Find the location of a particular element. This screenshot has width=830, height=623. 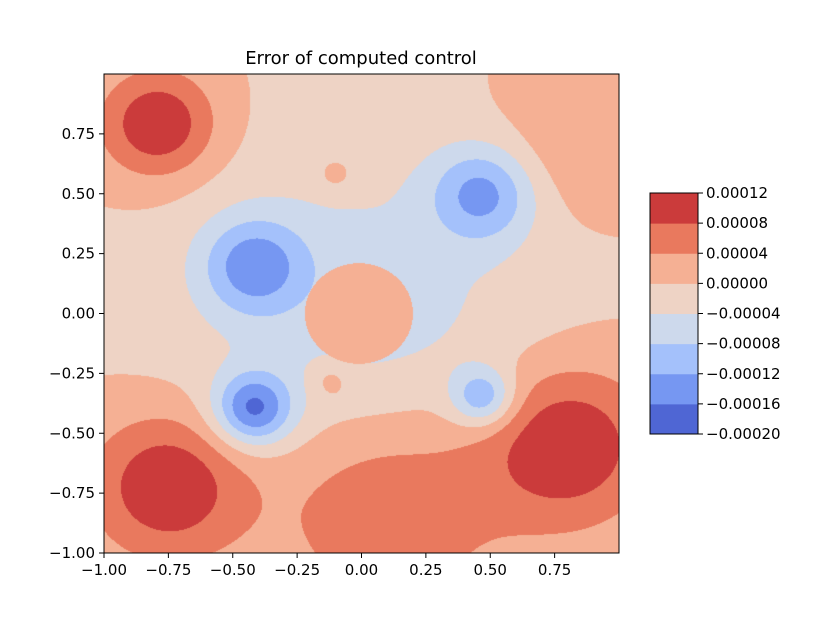

colorbar-tick-label: −0.00008 is located at coordinates (743, 344).